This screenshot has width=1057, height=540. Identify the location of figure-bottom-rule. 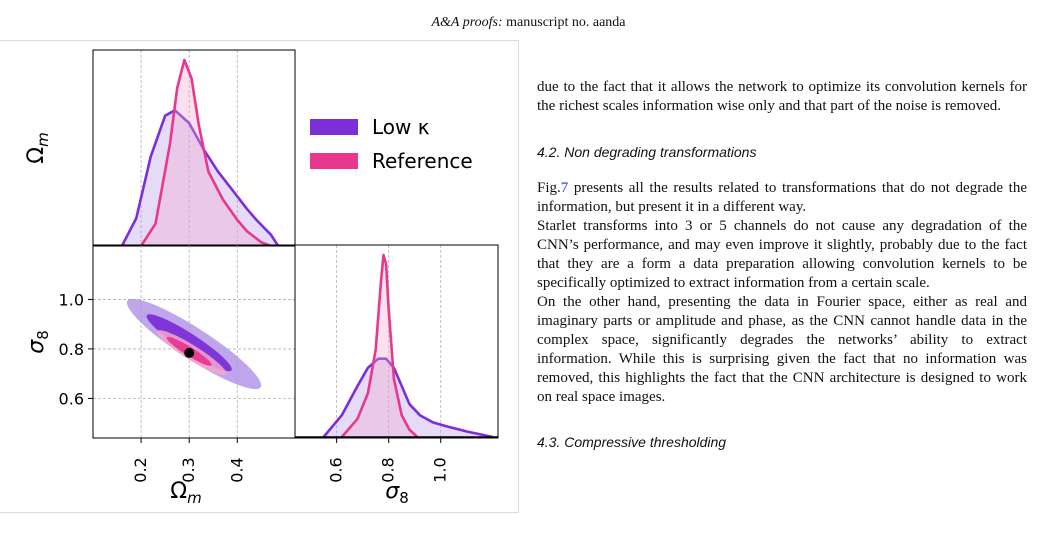
(259, 512).